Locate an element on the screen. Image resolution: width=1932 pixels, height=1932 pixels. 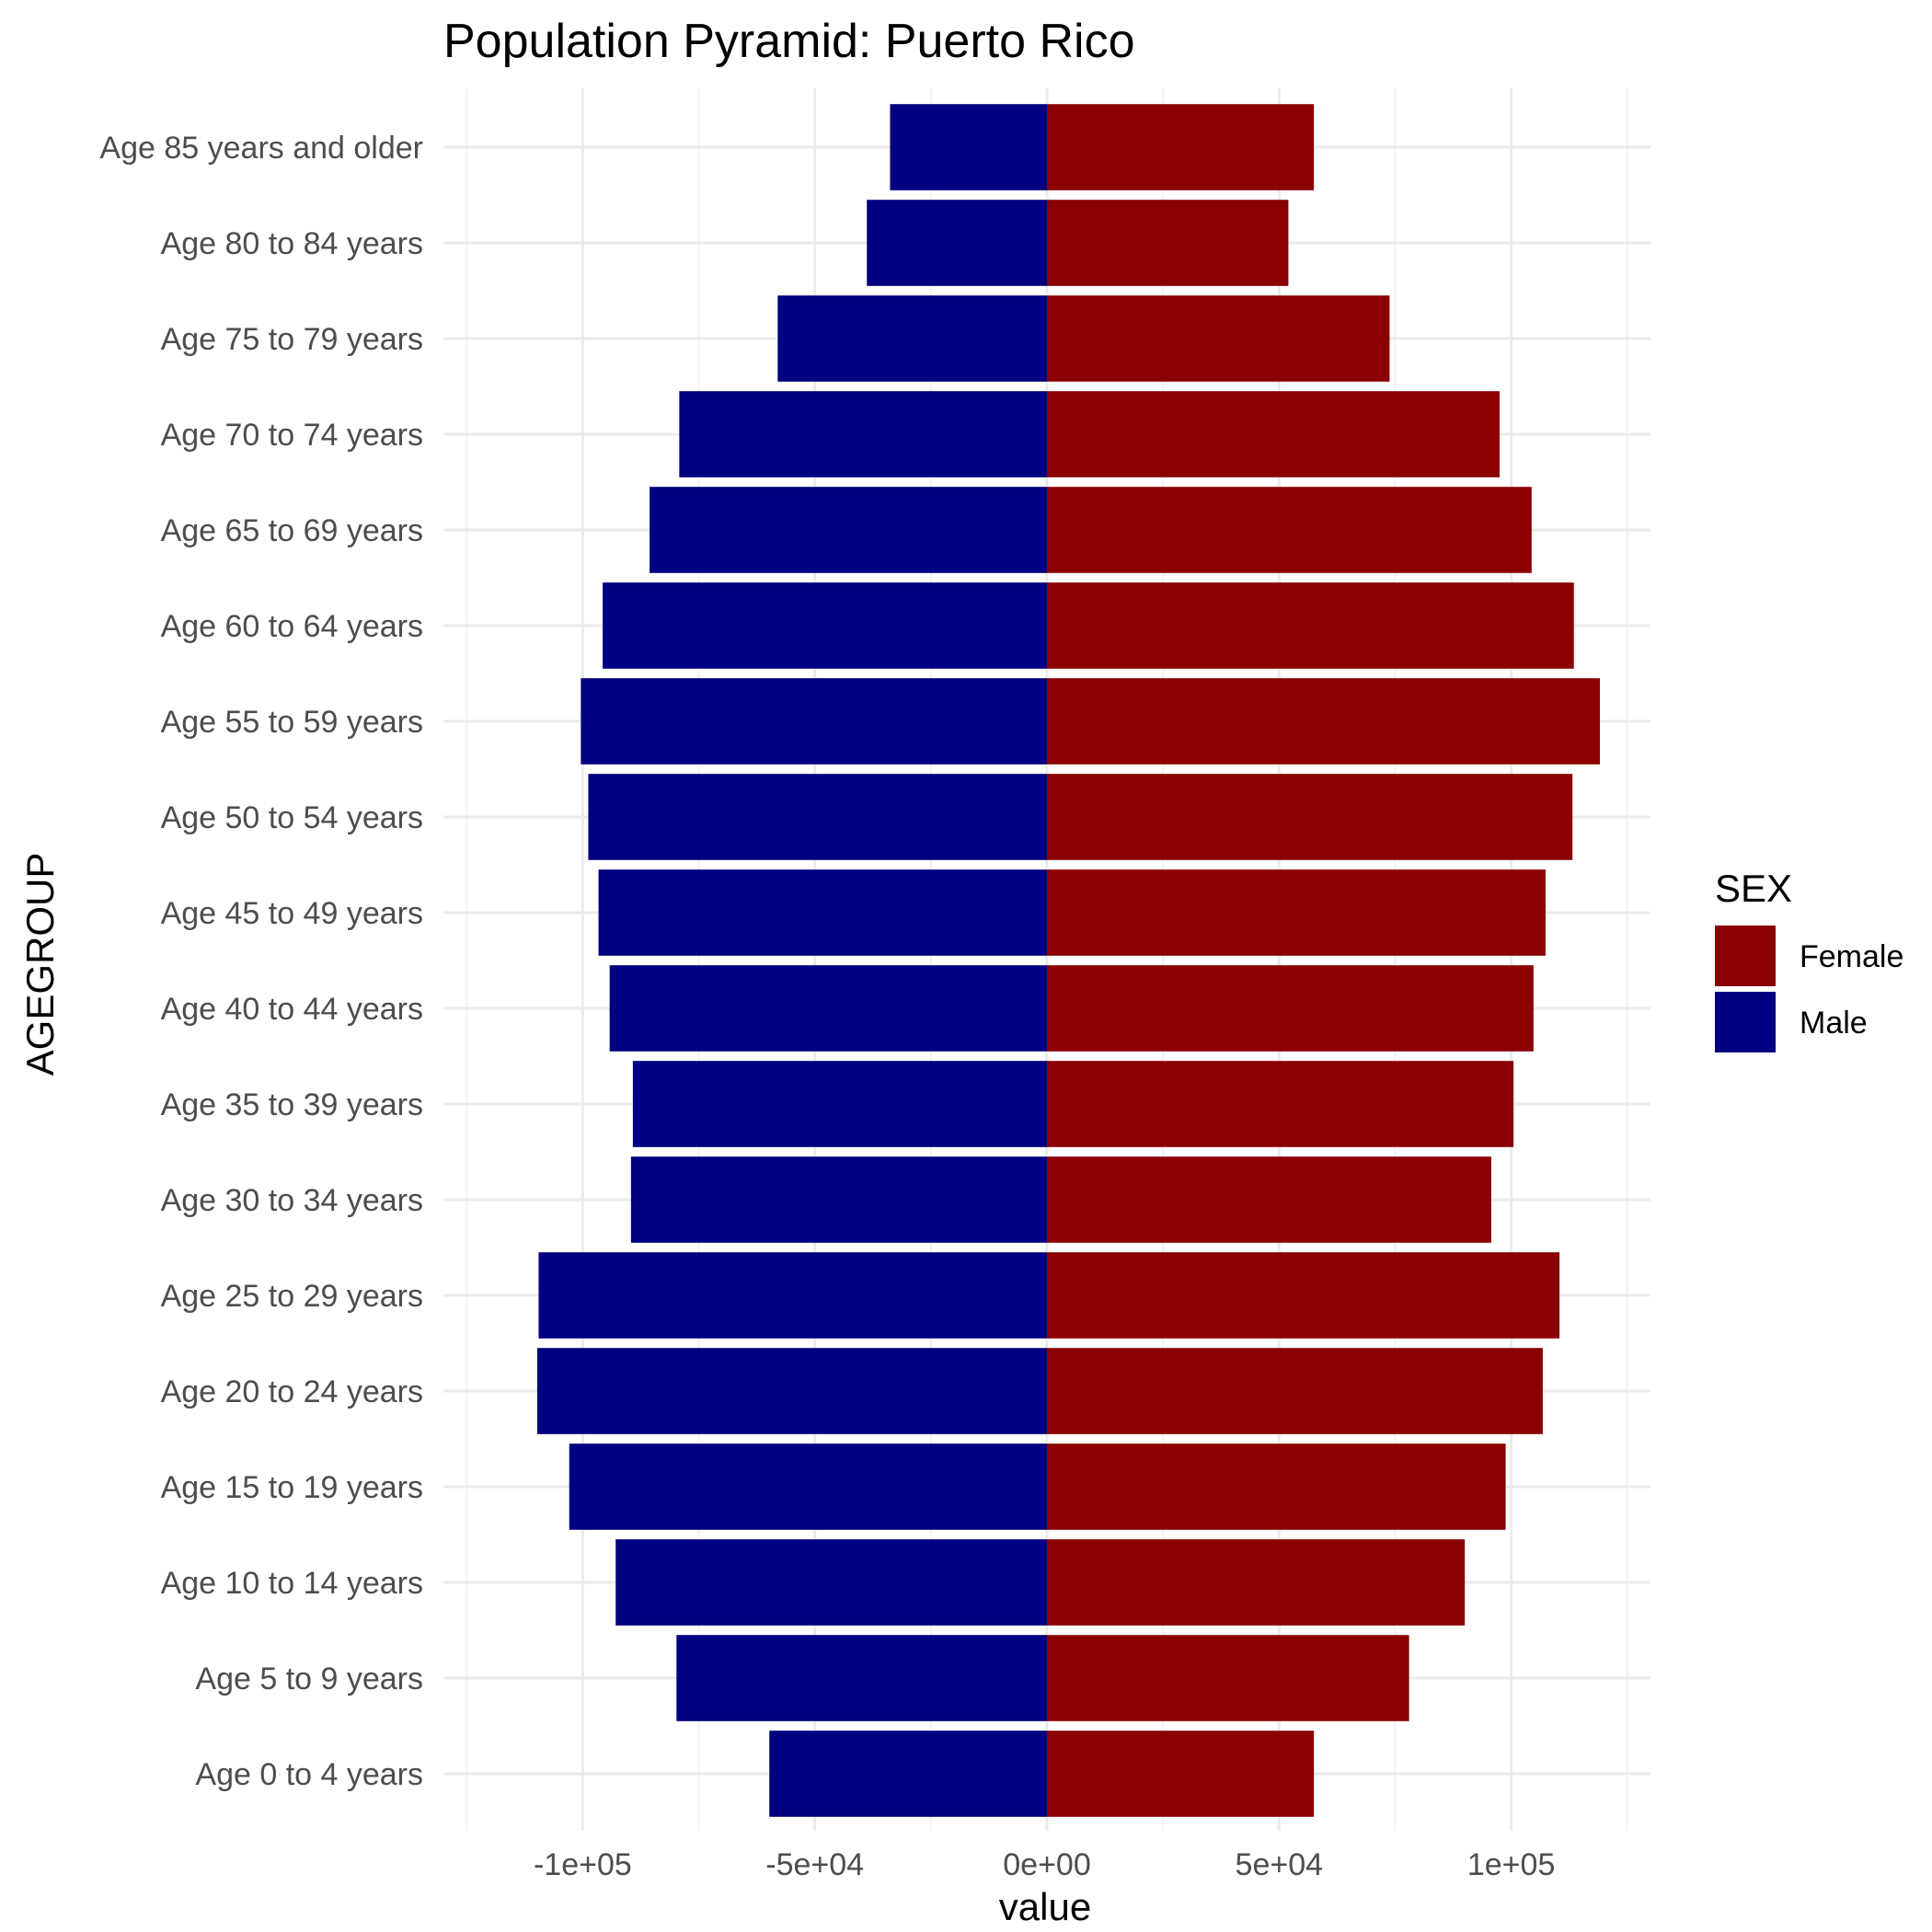
legend-key-male is located at coordinates (1745, 1022).